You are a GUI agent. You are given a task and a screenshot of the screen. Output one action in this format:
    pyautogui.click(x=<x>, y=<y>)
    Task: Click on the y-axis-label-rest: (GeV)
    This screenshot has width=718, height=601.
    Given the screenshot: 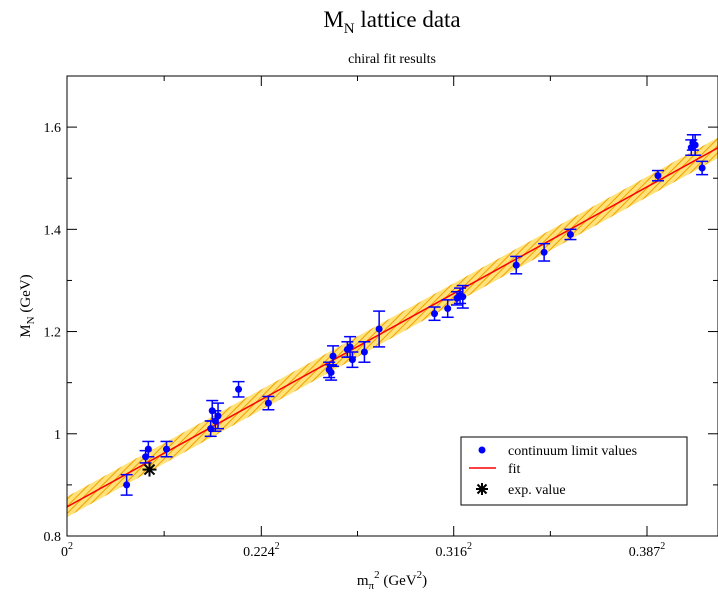 What is the action you would take?
    pyautogui.click(x=26, y=295)
    